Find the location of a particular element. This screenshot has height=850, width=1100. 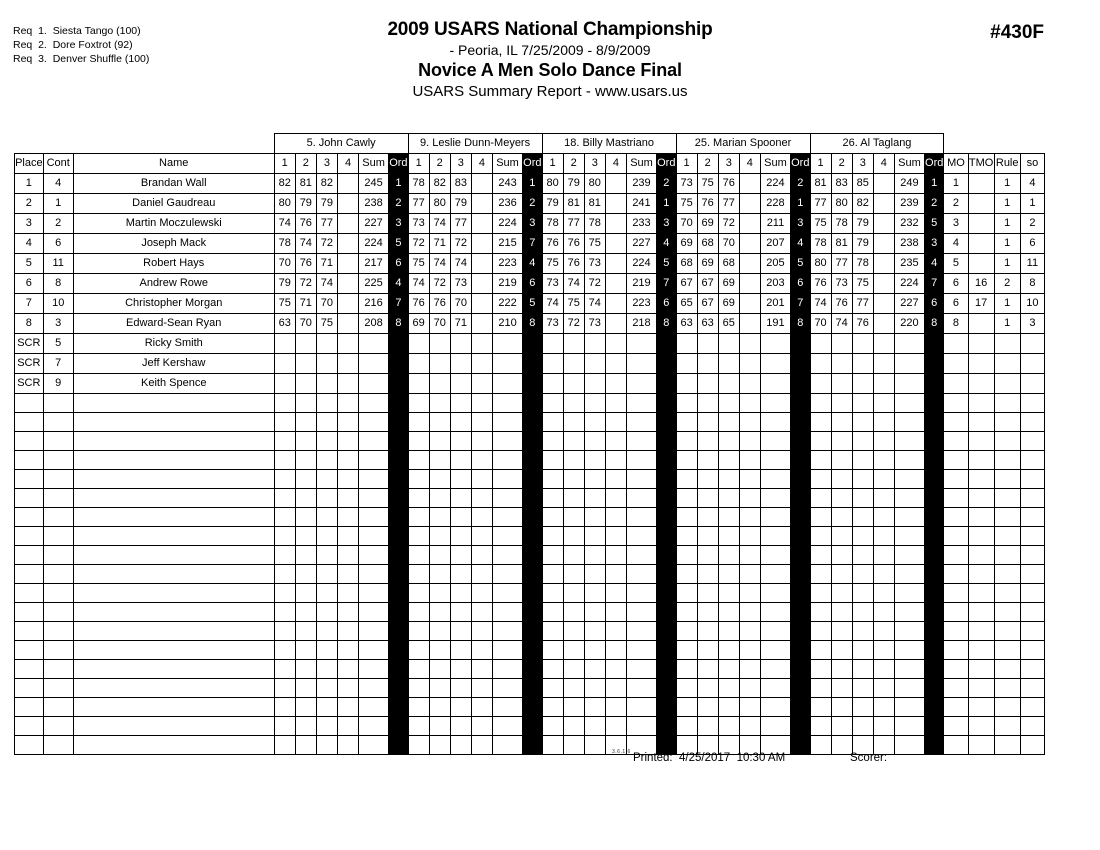

cell-j3-ord is located at coordinates (666, 688).